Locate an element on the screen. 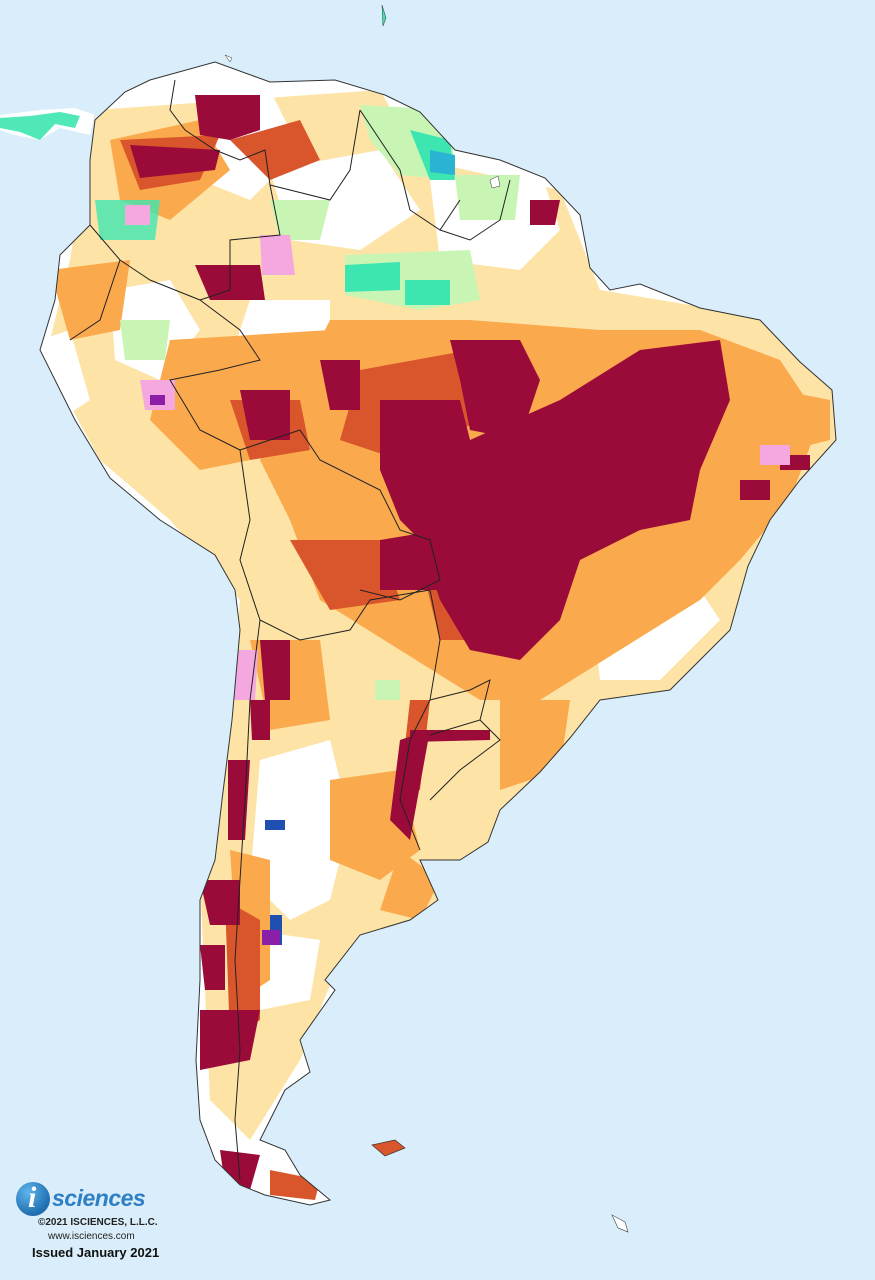 This screenshot has height=1280, width=875. logo-wordmark: sciences is located at coordinates (99, 1198).